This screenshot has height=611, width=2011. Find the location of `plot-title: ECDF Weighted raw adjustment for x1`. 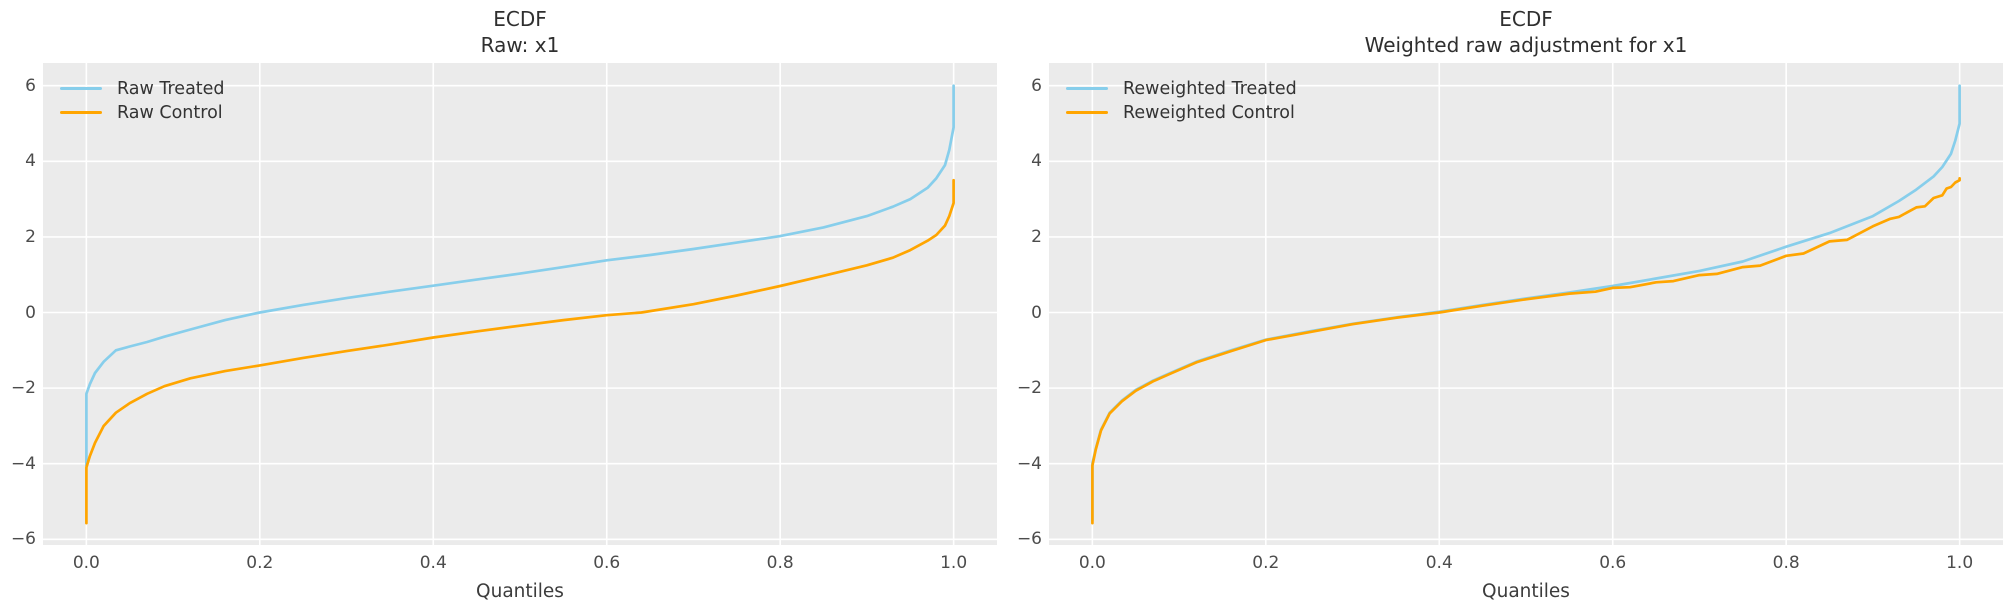

plot-title: ECDF Weighted raw adjustment for x1 is located at coordinates (1526, 32).